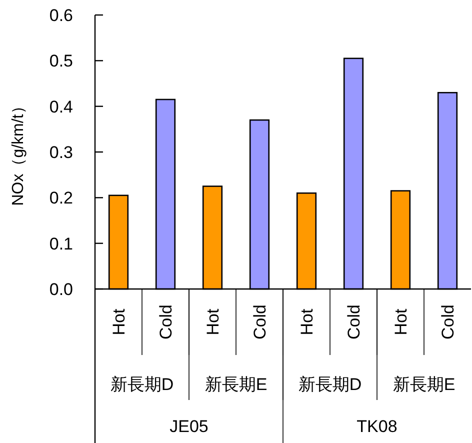 The height and width of the screenshot is (443, 472). I want to click on text: JE05, so click(189, 426).